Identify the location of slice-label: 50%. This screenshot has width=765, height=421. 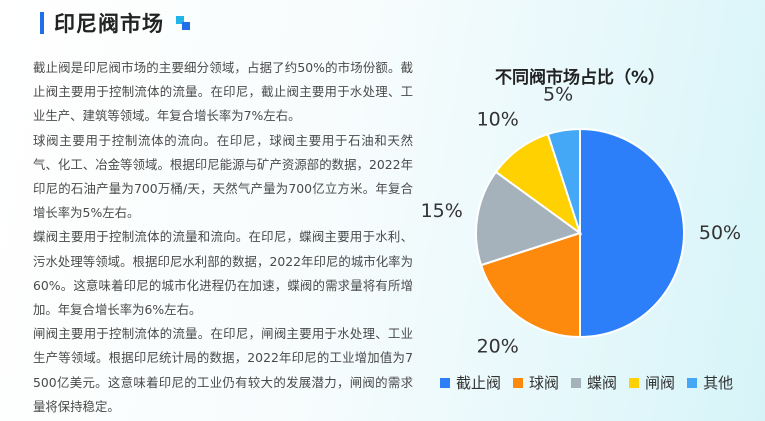
(720, 233).